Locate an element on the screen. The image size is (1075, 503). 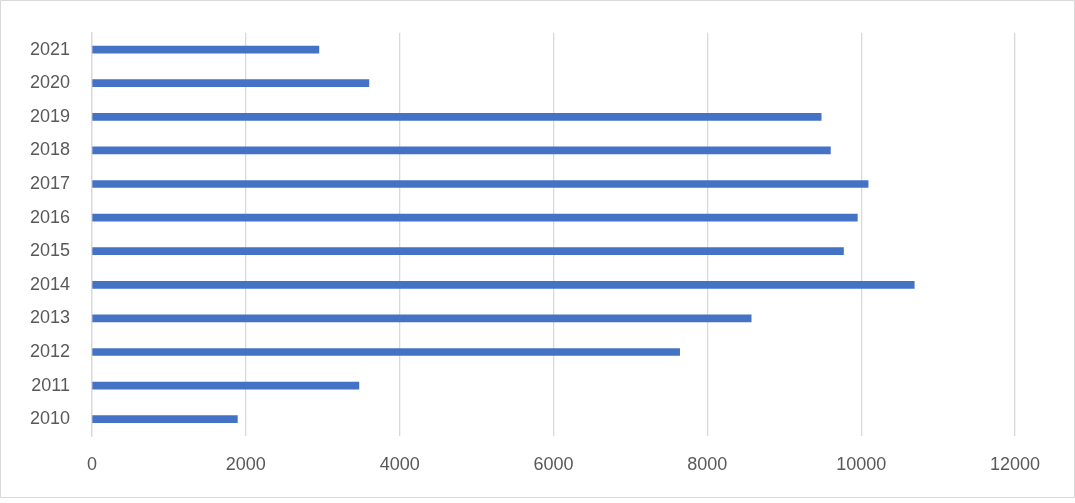
y-tick-label: 2012 is located at coordinates (49, 350).